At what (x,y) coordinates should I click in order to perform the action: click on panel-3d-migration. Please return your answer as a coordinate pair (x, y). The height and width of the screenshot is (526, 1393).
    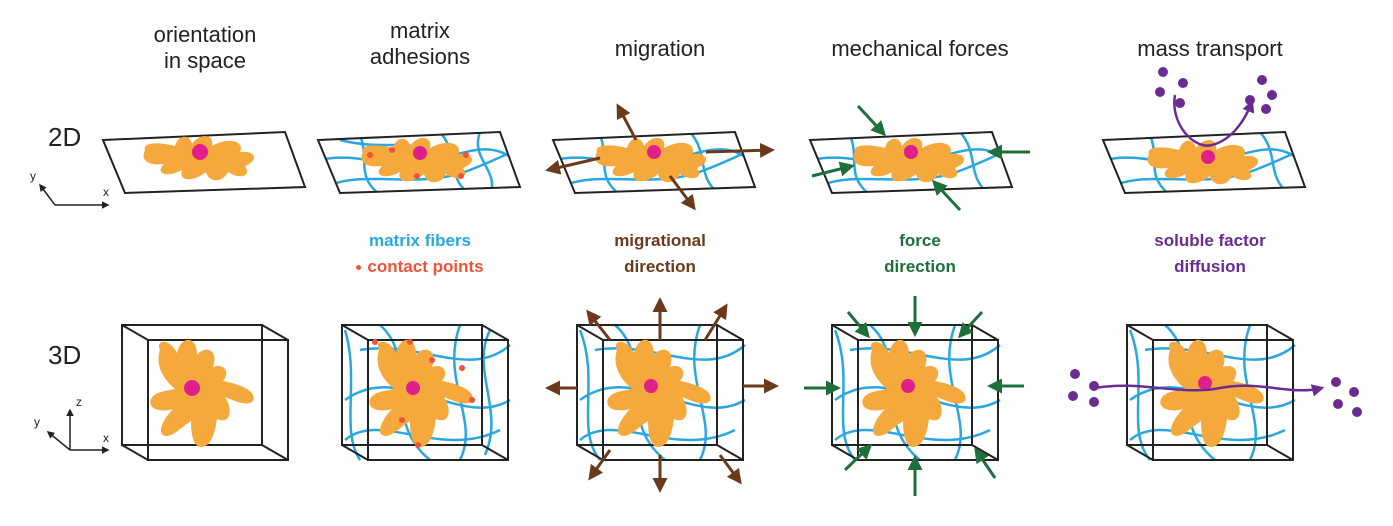
    Looking at the image, I should click on (662, 395).